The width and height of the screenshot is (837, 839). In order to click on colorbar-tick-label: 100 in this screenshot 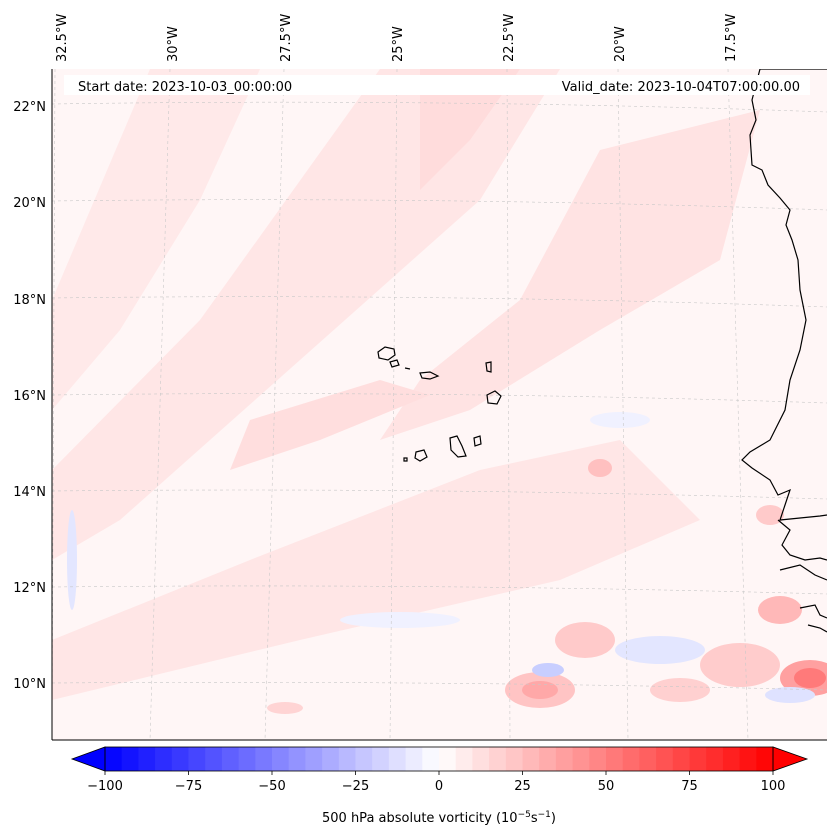, I will do `click(773, 786)`.